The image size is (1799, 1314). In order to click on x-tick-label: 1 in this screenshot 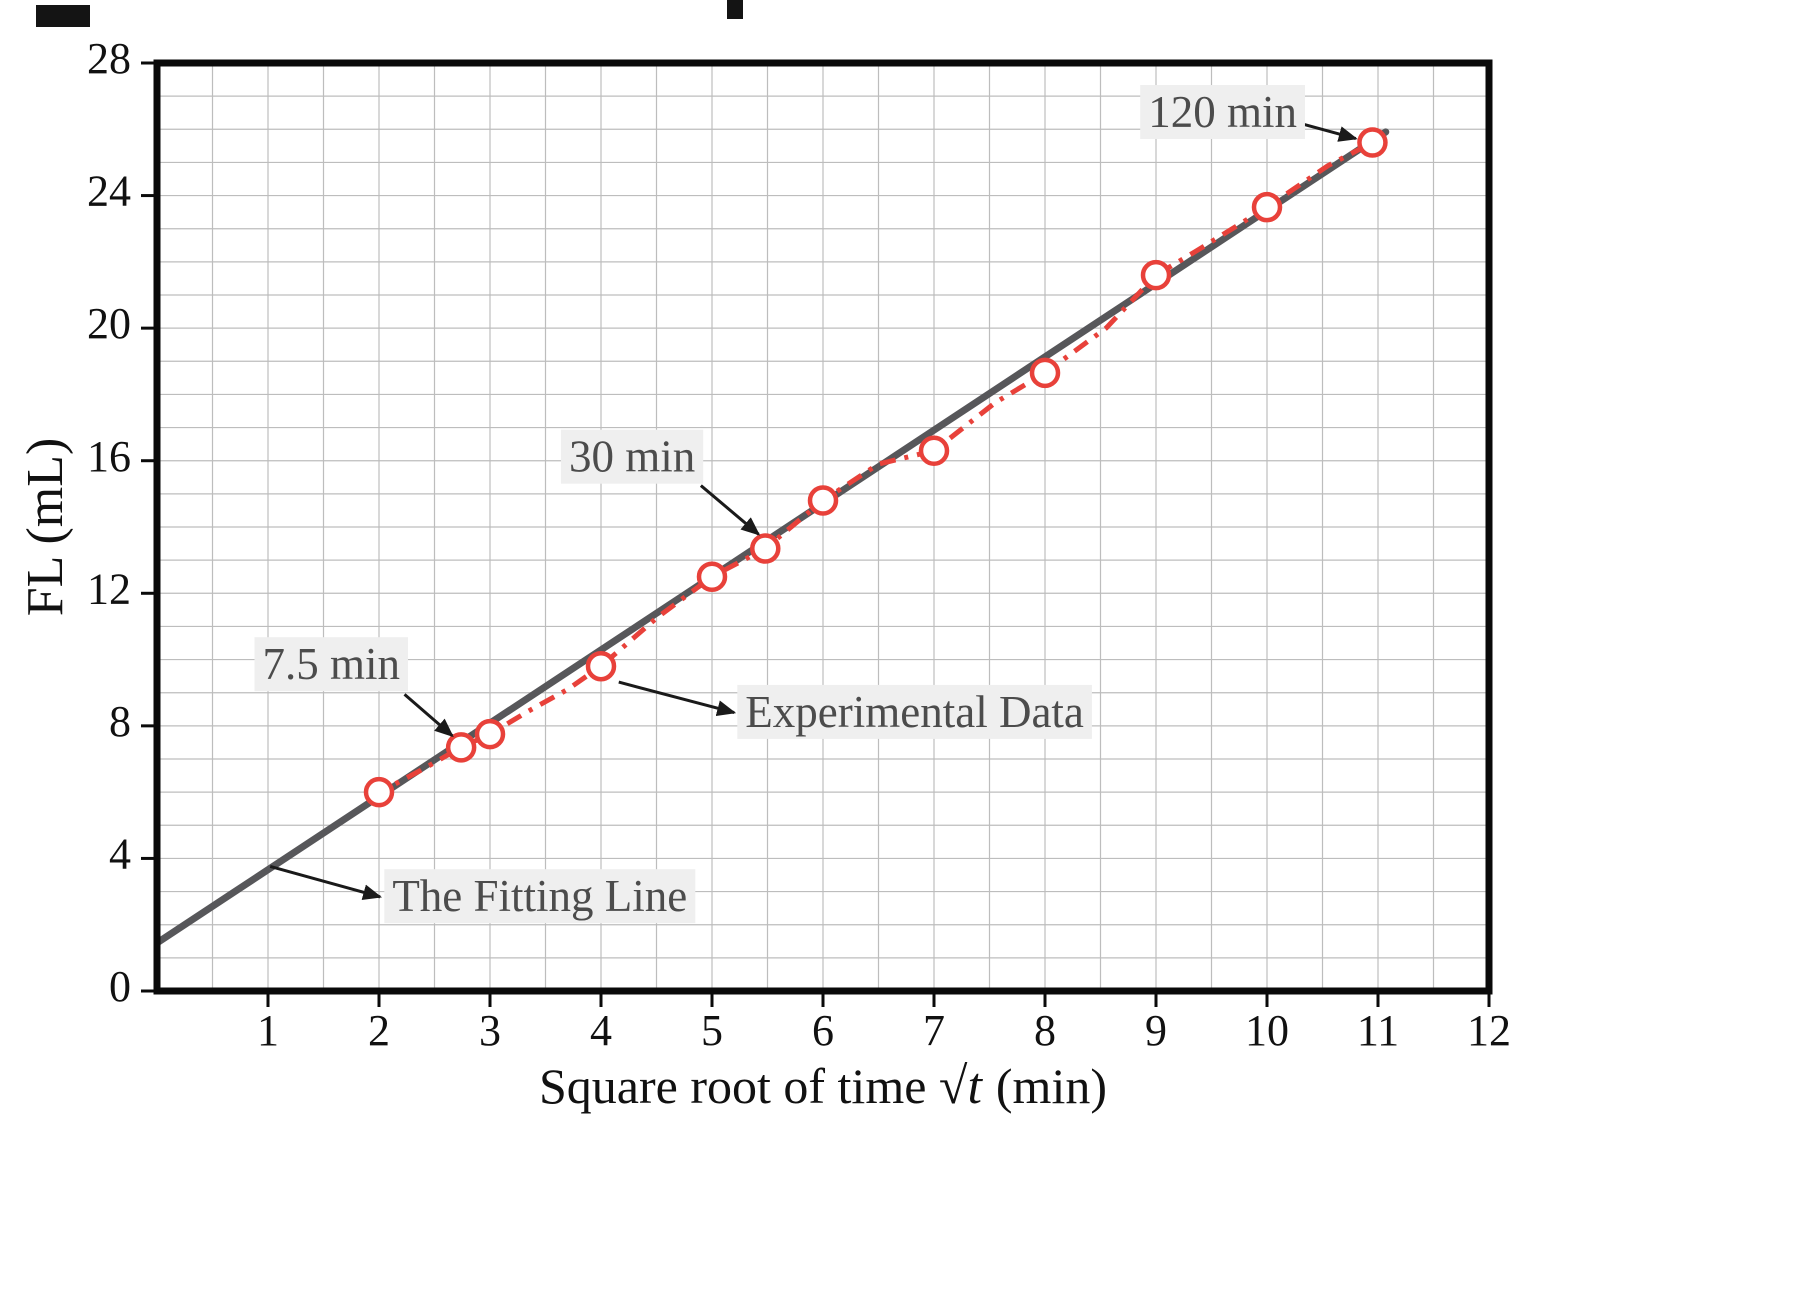, I will do `click(268, 1030)`.